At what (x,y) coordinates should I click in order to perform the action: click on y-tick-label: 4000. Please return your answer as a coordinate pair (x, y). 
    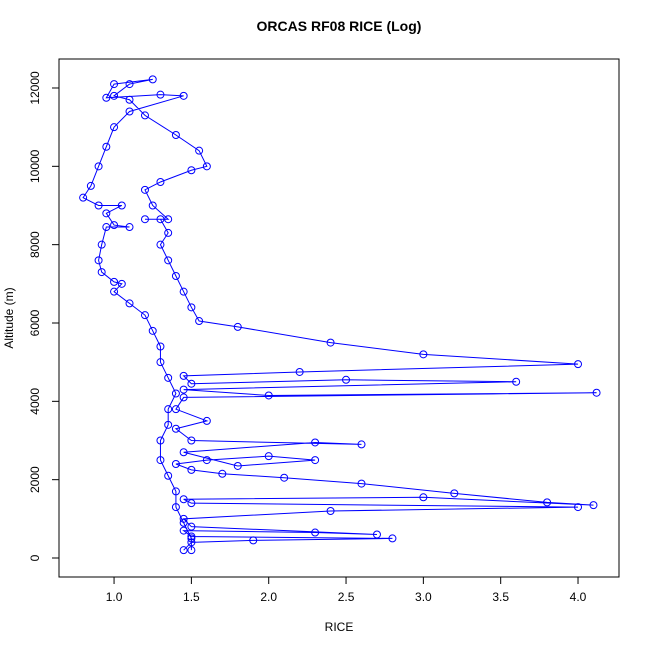
    Looking at the image, I should click on (35, 401).